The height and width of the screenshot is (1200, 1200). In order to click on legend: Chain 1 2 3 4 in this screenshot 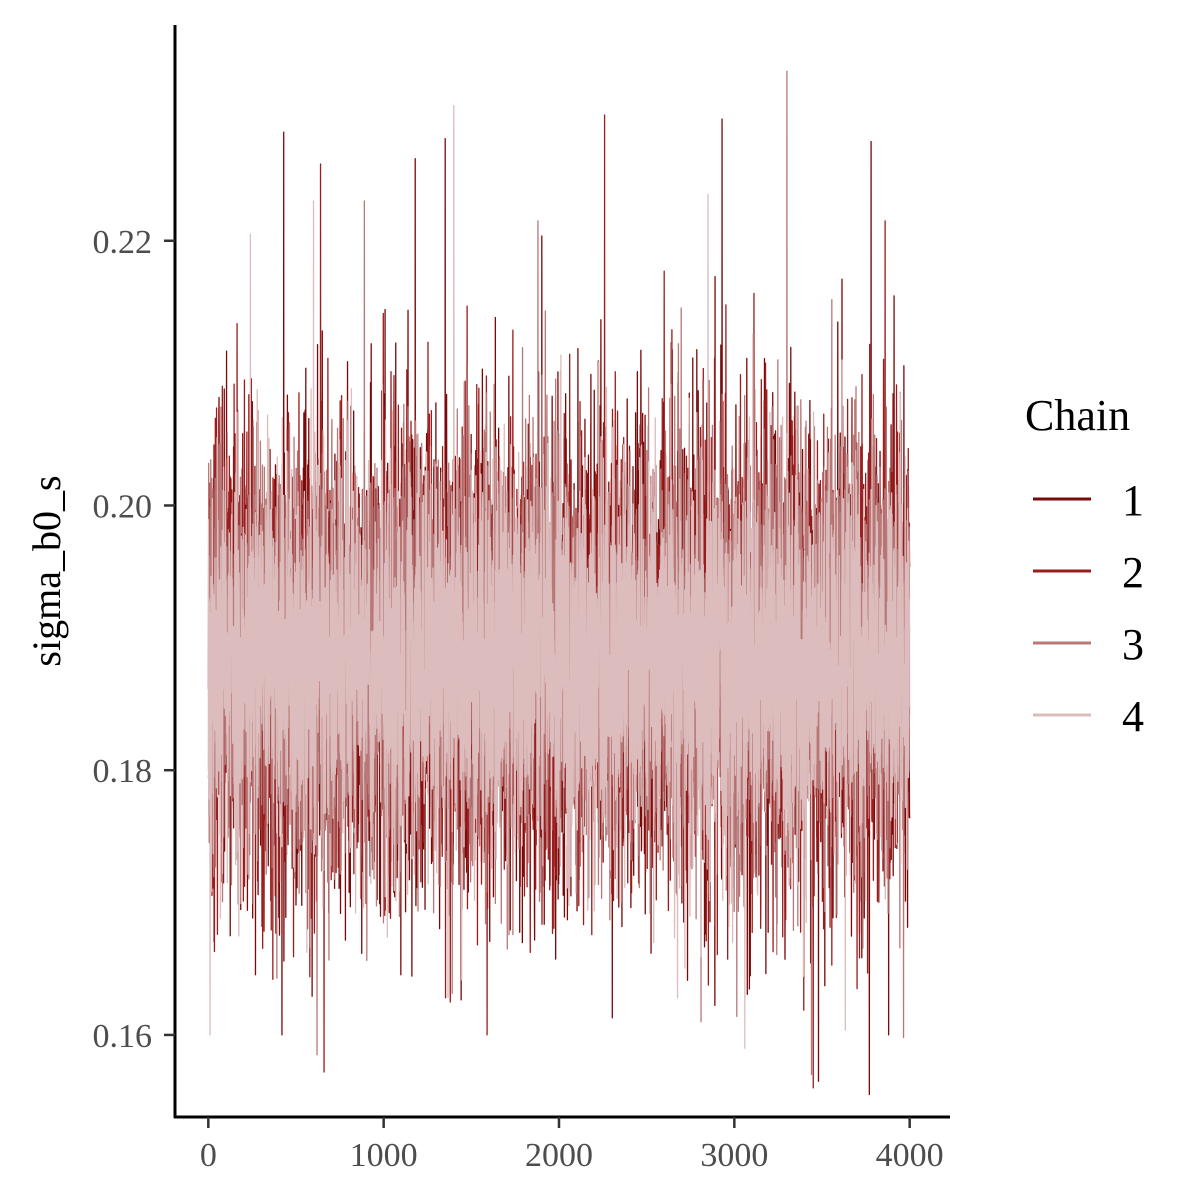, I will do `click(1084, 566)`.